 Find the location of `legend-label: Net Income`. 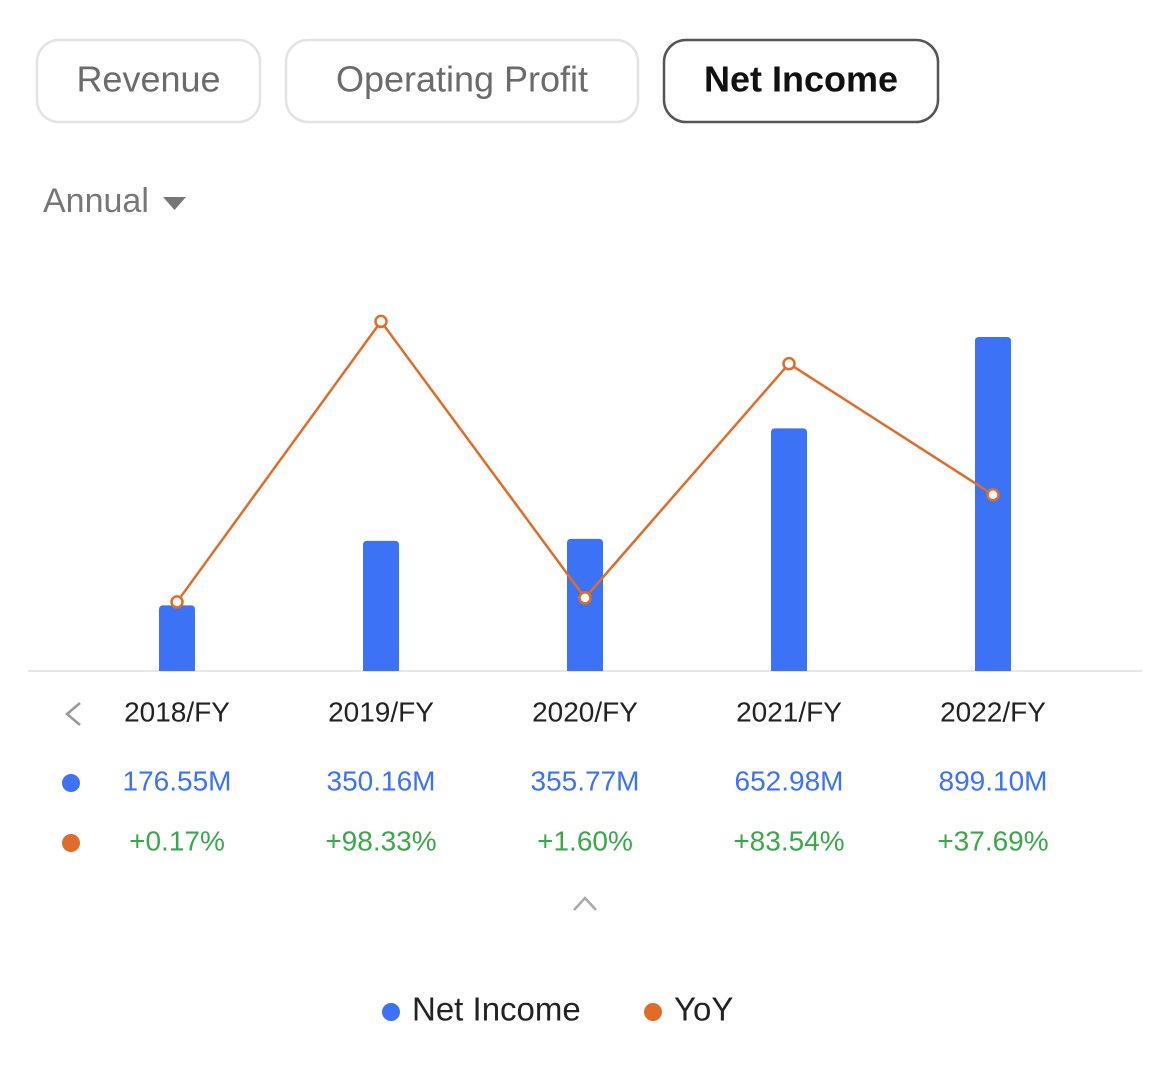

legend-label: Net Income is located at coordinates (496, 1009).